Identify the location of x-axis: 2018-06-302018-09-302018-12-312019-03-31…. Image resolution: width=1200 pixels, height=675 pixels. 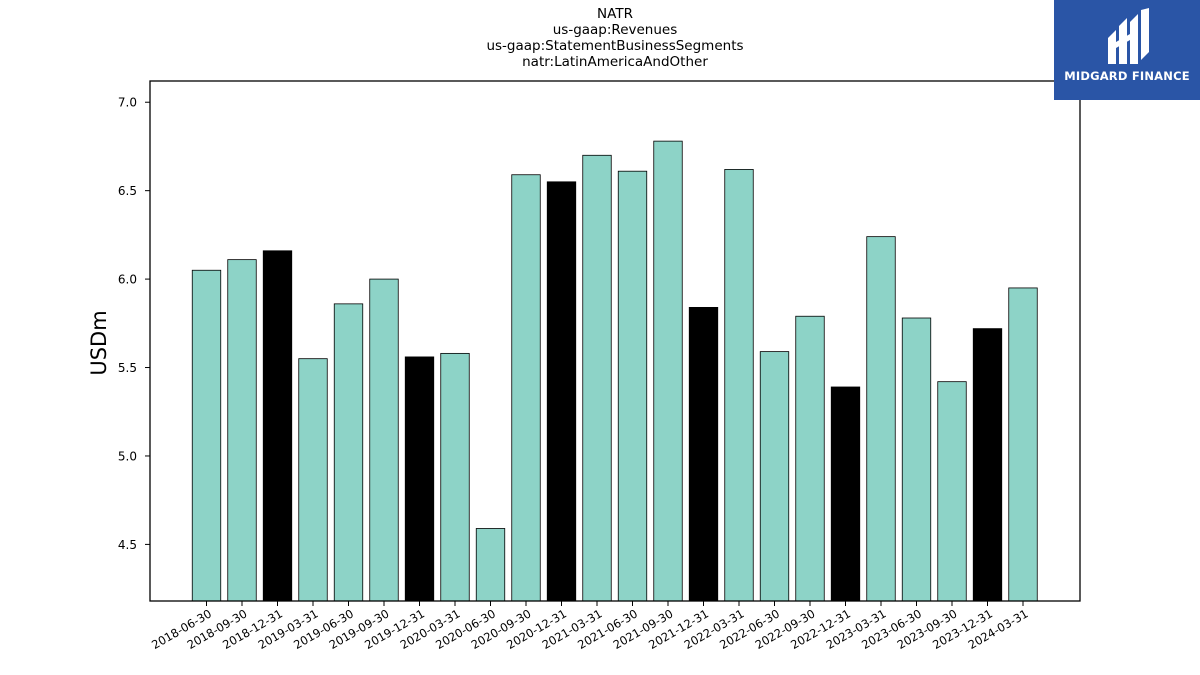
(590, 626).